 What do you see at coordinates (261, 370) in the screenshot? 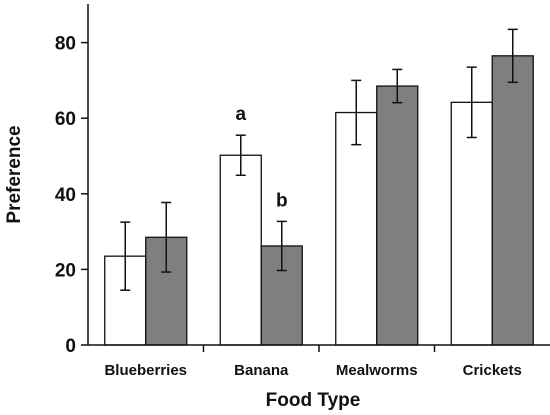
I see `x-tick-label: Banana` at bounding box center [261, 370].